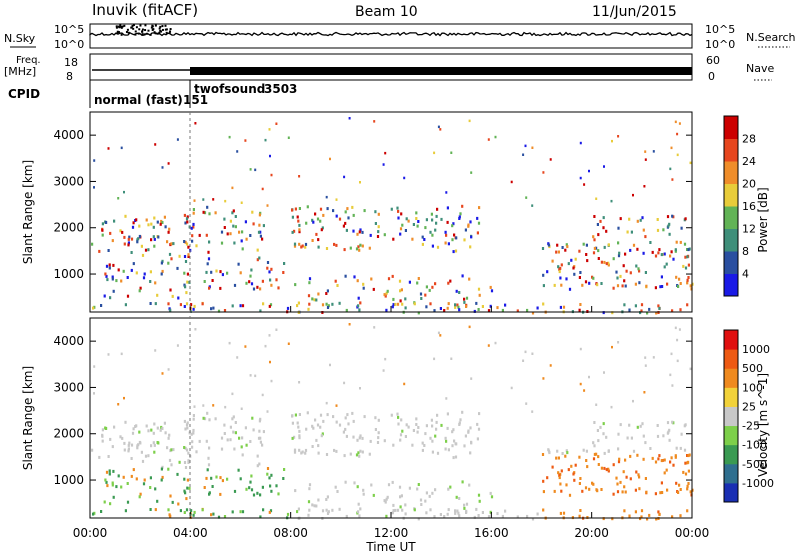  I want to click on power-x-ticks, so click(391, 309).